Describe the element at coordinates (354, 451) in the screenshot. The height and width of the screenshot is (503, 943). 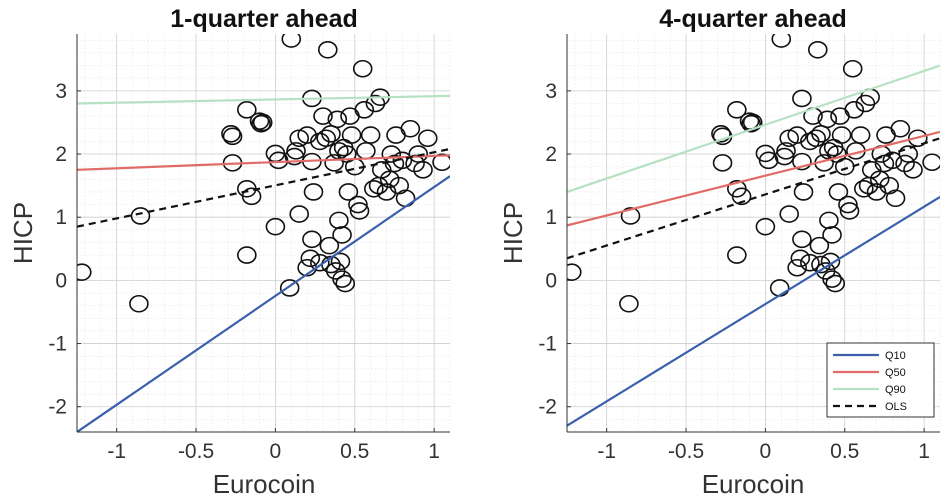
I see `x-tick-label: 0.5` at that location.